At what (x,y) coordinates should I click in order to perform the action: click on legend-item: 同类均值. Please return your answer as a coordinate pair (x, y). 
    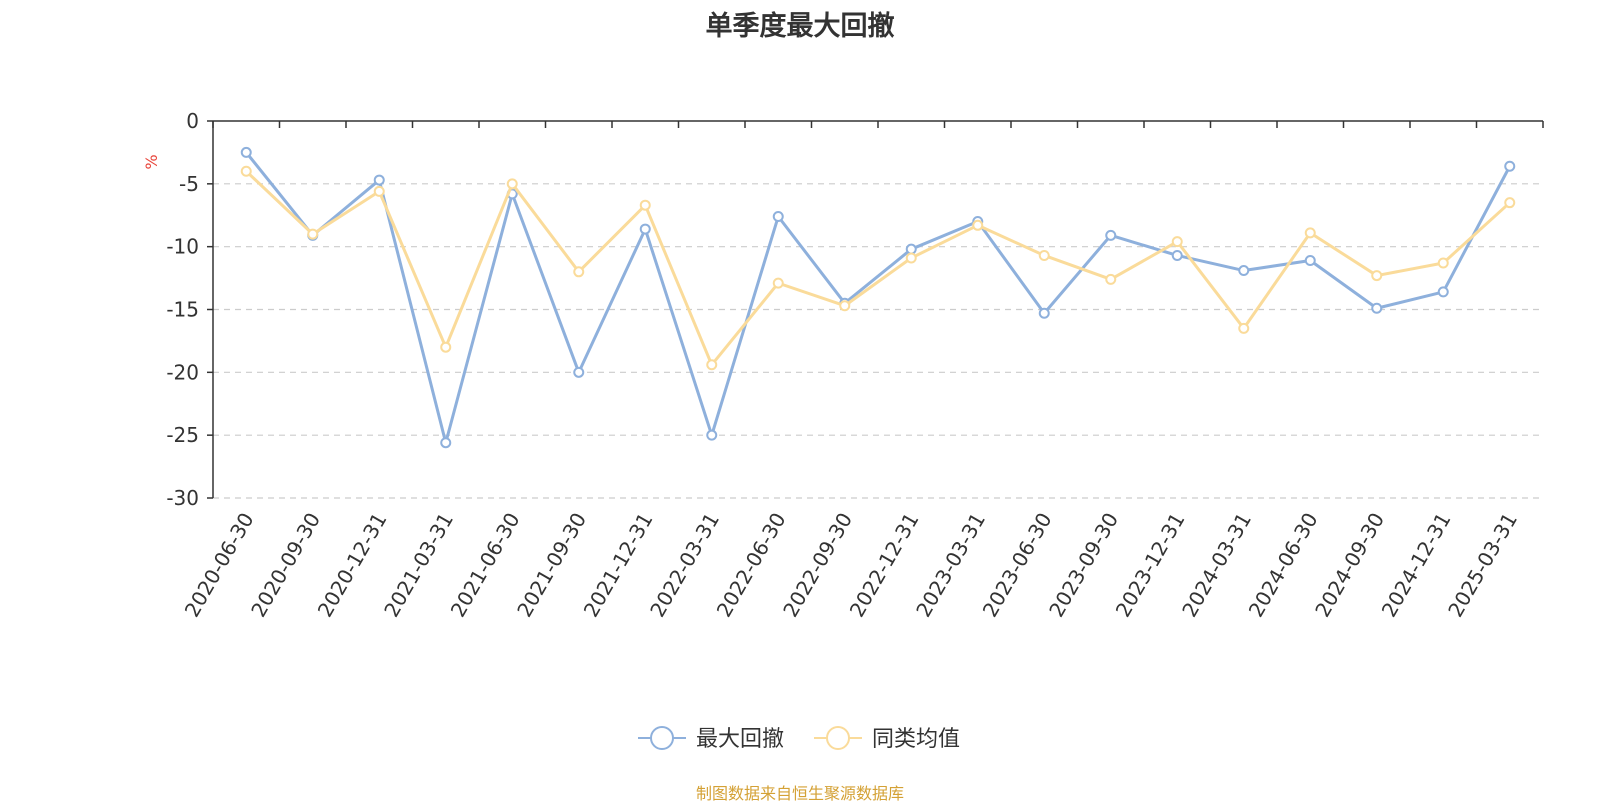
    Looking at the image, I should click on (887, 739).